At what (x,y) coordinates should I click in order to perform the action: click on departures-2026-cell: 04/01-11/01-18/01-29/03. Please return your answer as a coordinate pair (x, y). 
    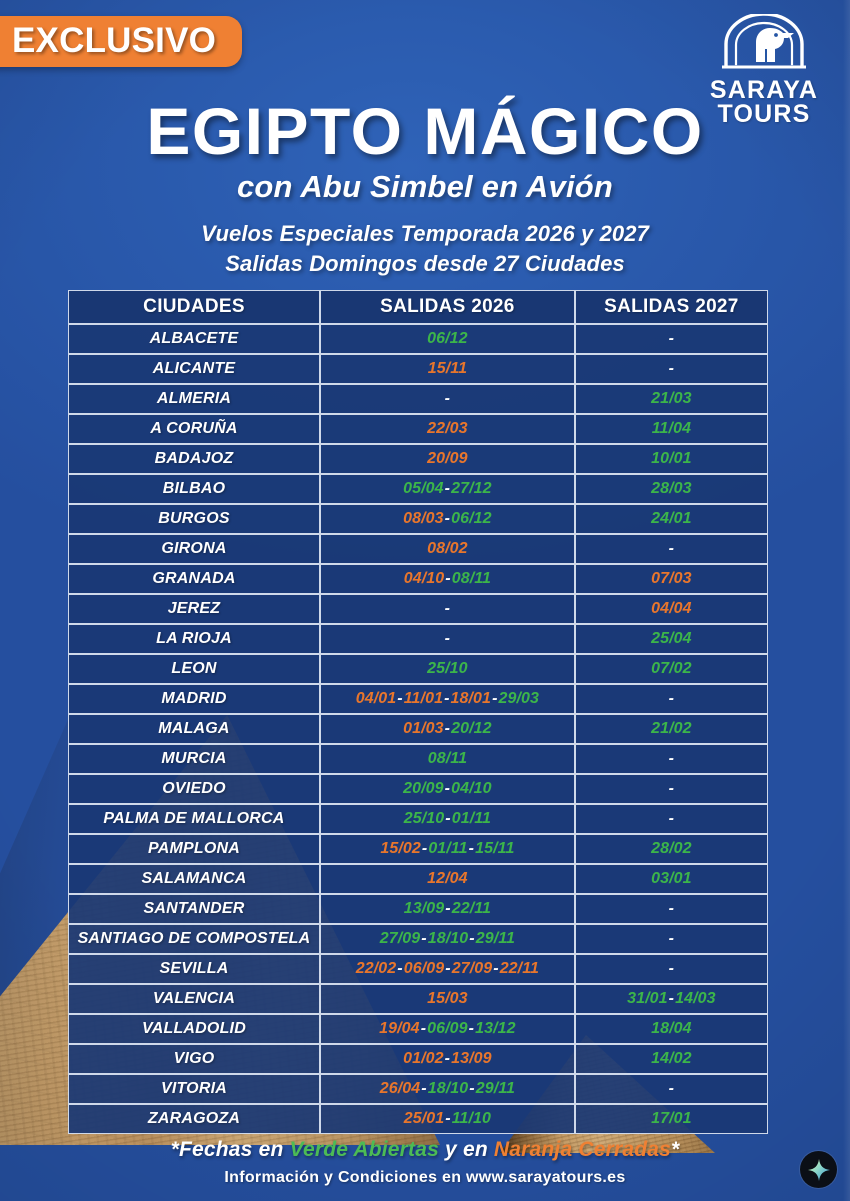
    Looking at the image, I should click on (447, 699).